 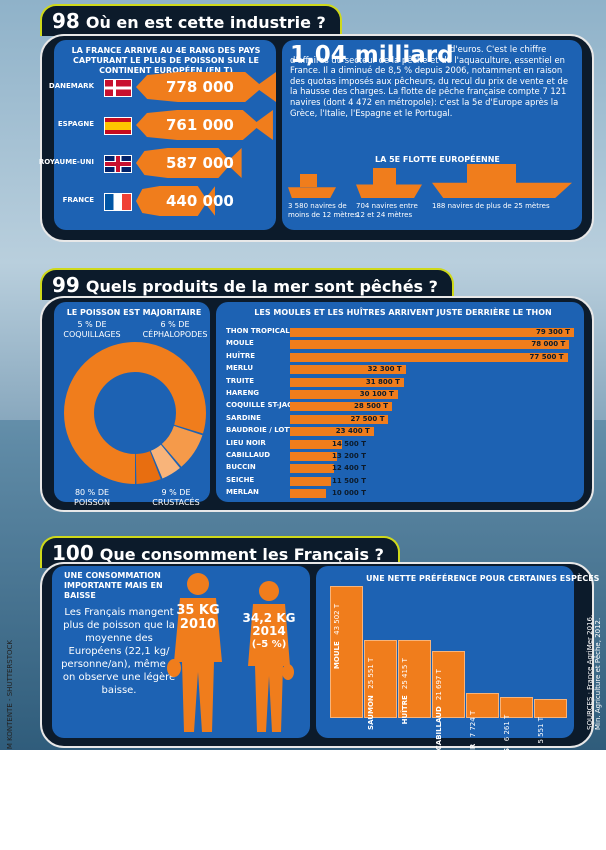 I want to click on species-label-6: COQUILLE ST-JACQUES, so click(x=270, y=405).